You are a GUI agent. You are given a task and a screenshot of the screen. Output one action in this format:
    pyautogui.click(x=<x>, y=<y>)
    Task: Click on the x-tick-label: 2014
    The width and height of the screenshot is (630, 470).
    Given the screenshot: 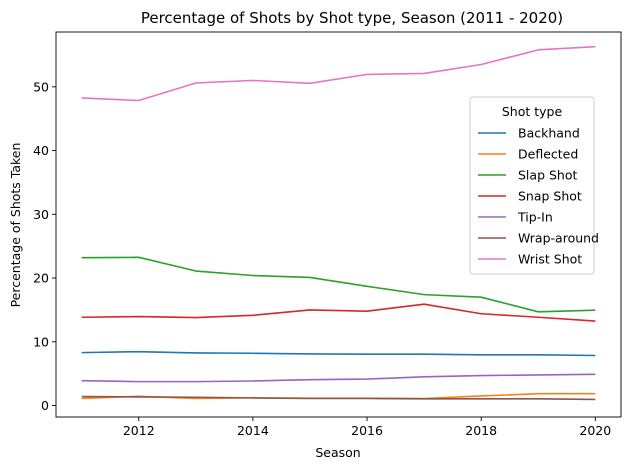 What is the action you would take?
    pyautogui.click(x=253, y=430)
    